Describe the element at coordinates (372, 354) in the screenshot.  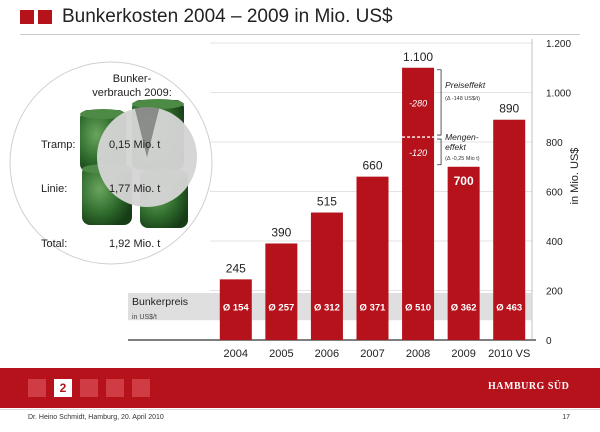
I see `x-tick-label: 2007` at that location.